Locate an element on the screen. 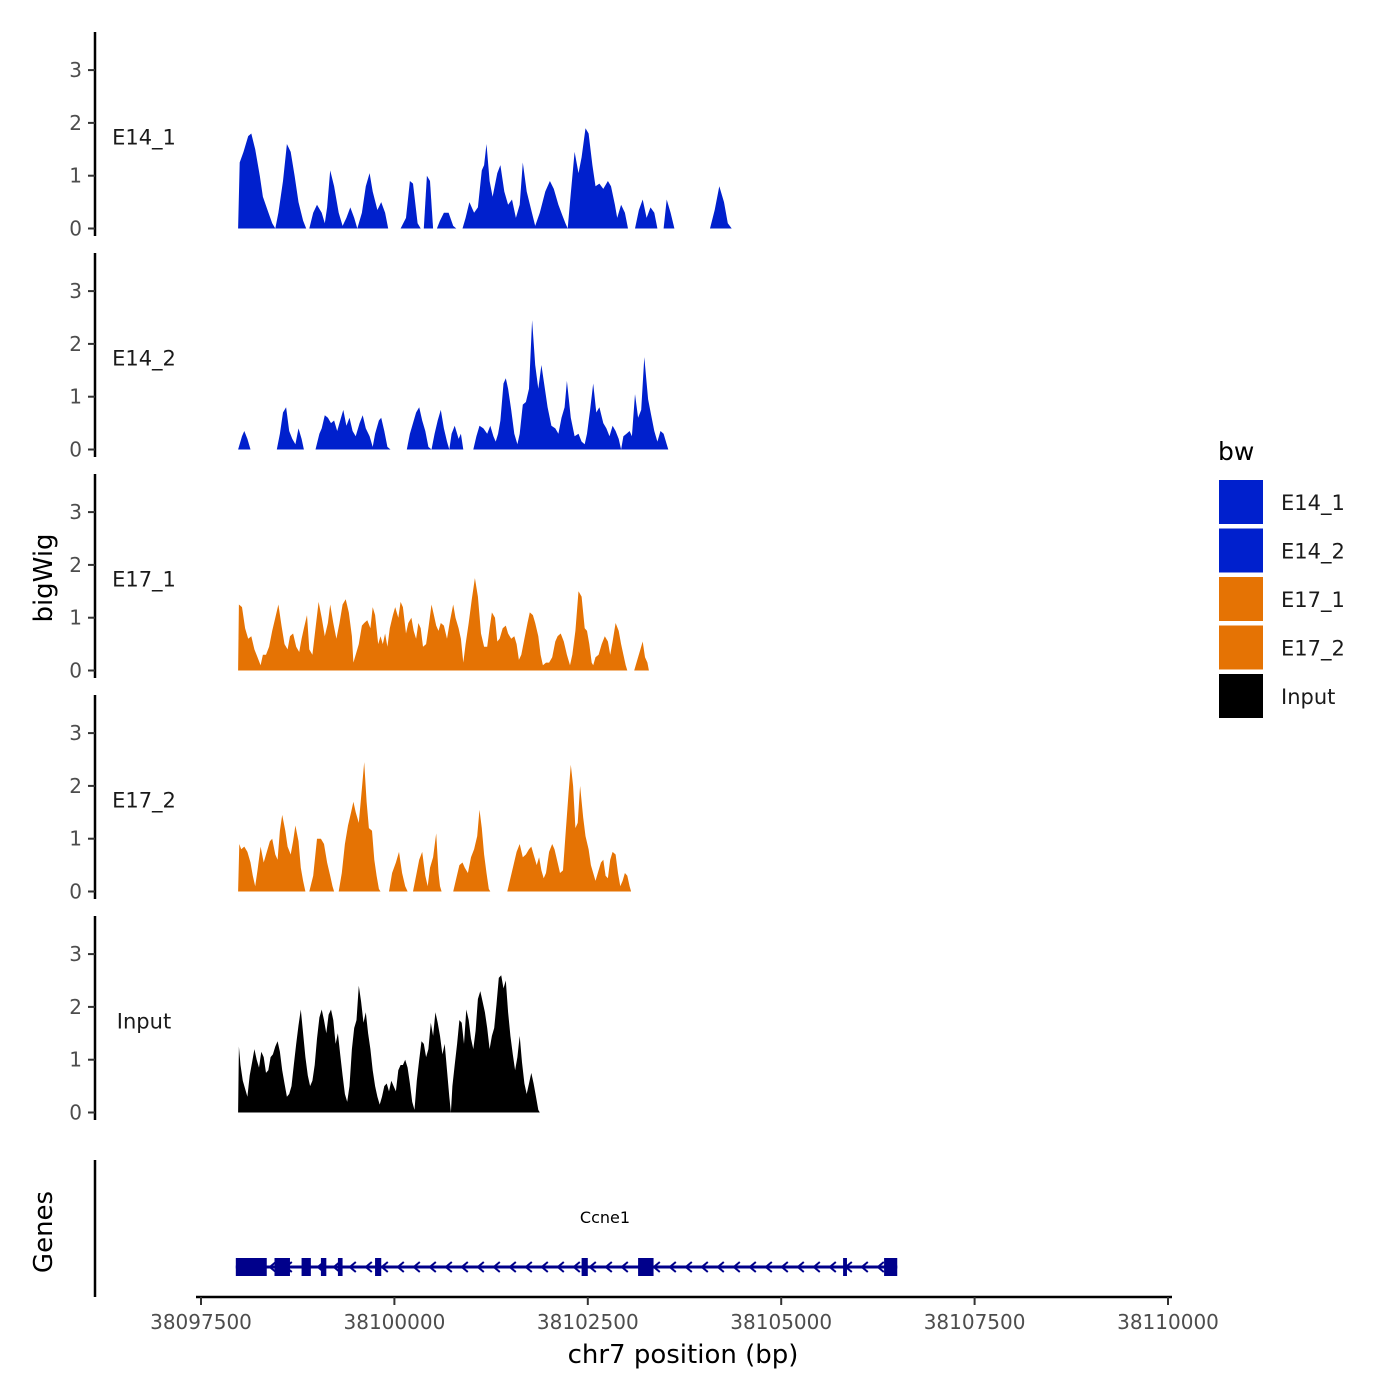 The height and width of the screenshot is (1400, 1400). legend-label: E14_2 is located at coordinates (1313, 552).